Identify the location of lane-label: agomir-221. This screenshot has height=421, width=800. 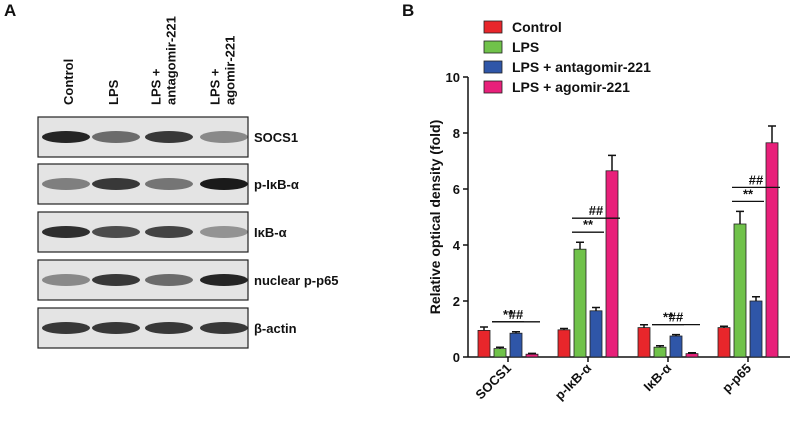
(230, 70).